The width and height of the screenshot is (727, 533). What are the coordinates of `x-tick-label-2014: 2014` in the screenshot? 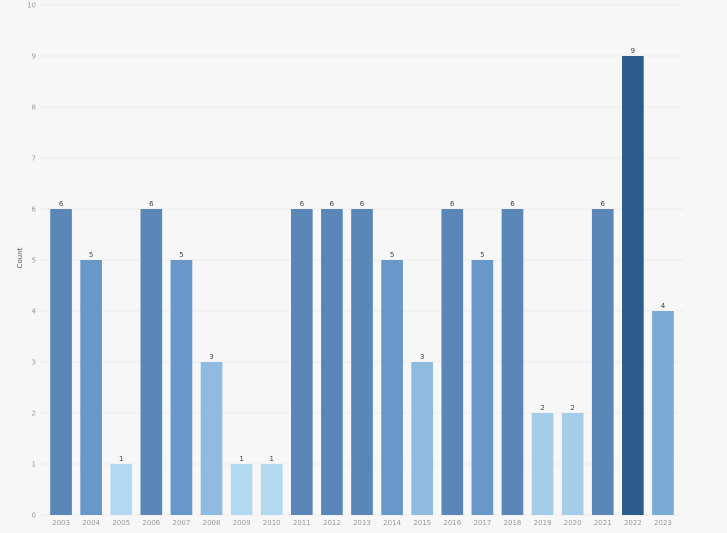 It's located at (392, 523).